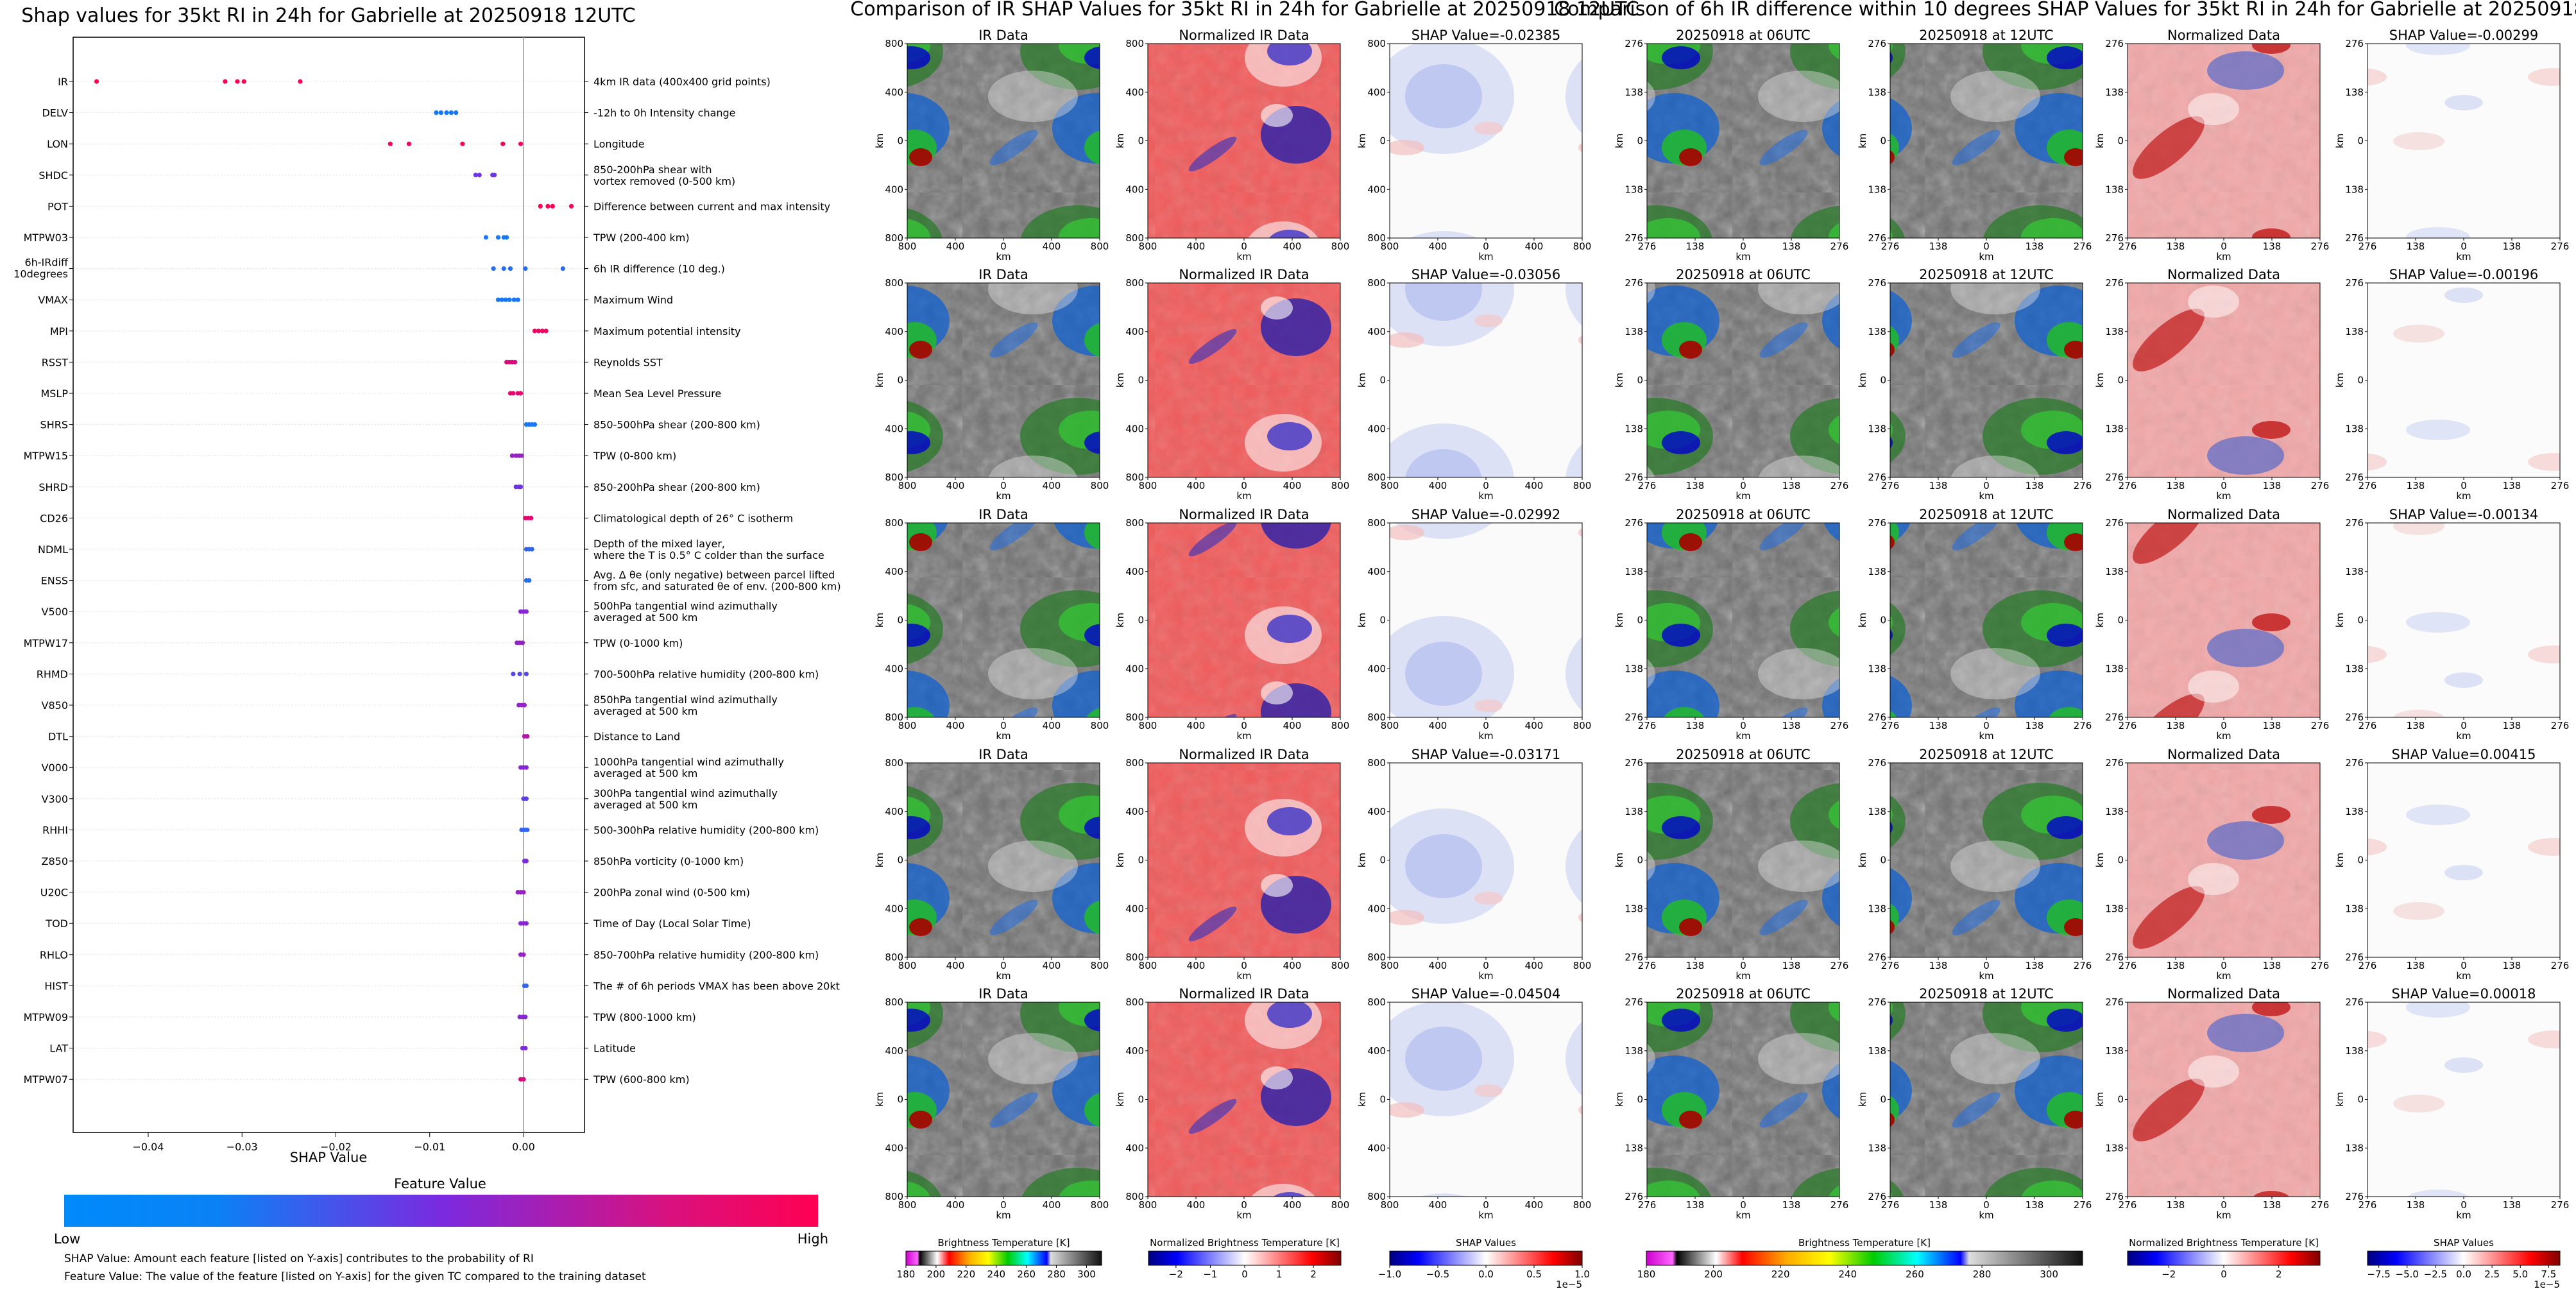 The image size is (2576, 1289). I want to click on beeswarm-xlabel: SHAP Value, so click(329, 1157).